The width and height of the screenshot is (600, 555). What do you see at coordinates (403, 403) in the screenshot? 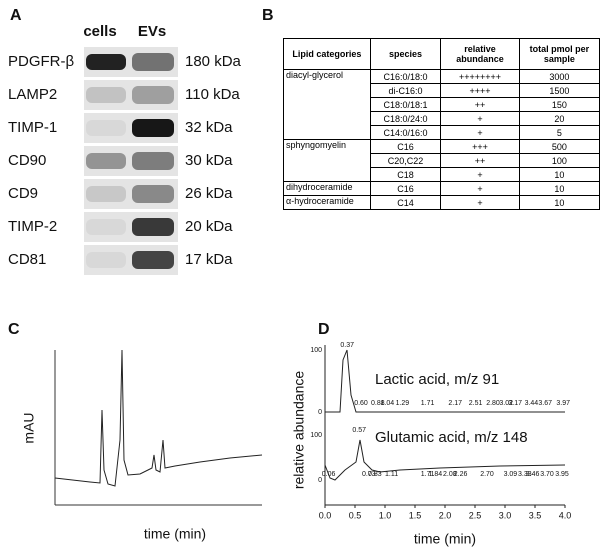
I see `peak-label: 1.29` at bounding box center [403, 403].